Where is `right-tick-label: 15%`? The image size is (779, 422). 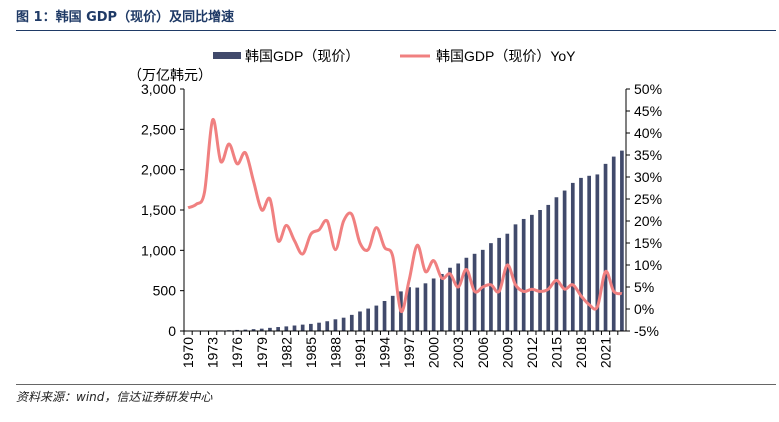 right-tick-label: 15% is located at coordinates (648, 243).